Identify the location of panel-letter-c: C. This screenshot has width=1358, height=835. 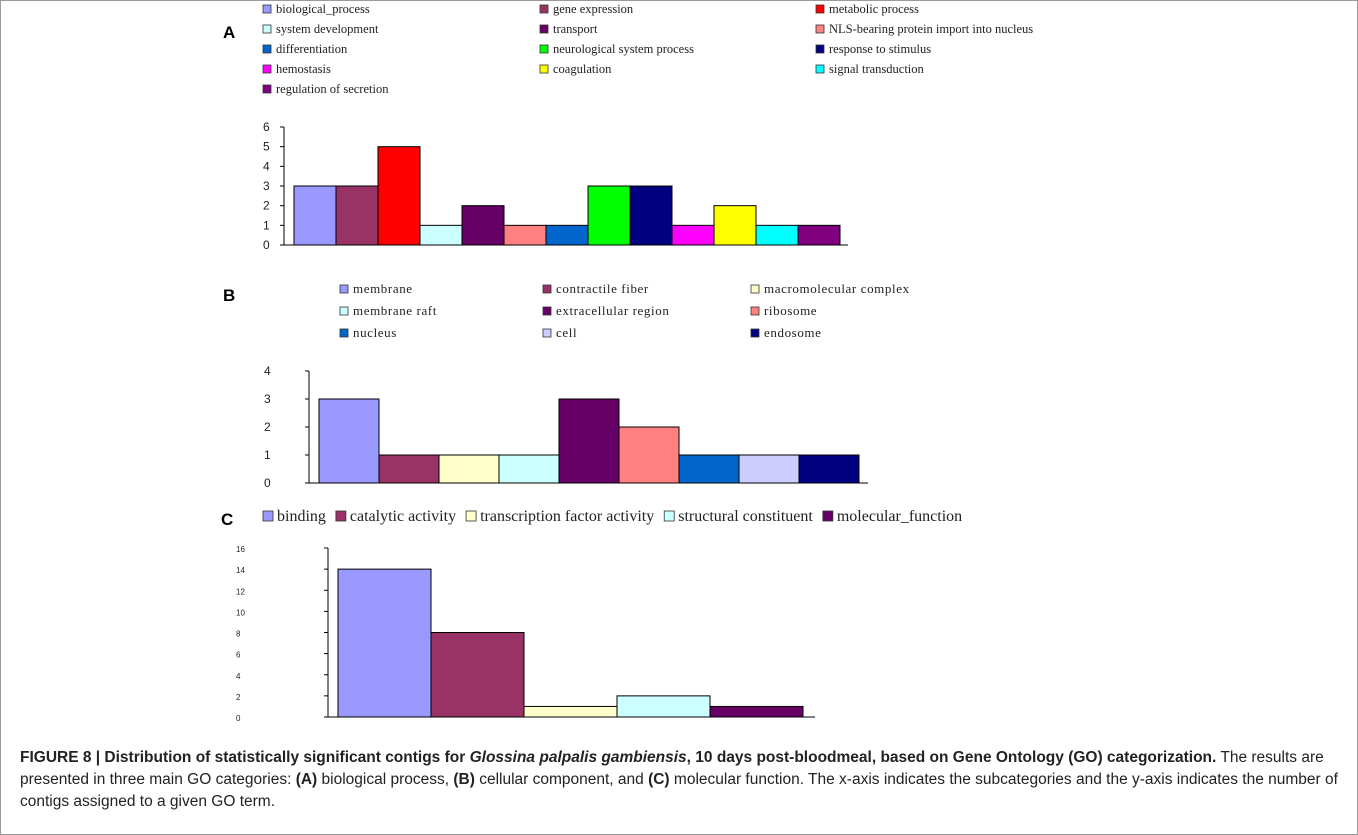
(227, 519).